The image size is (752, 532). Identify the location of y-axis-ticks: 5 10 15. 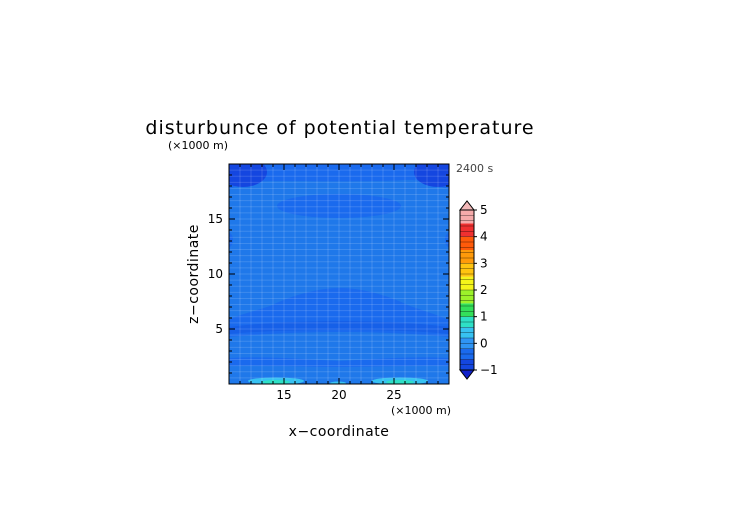
(328, 274).